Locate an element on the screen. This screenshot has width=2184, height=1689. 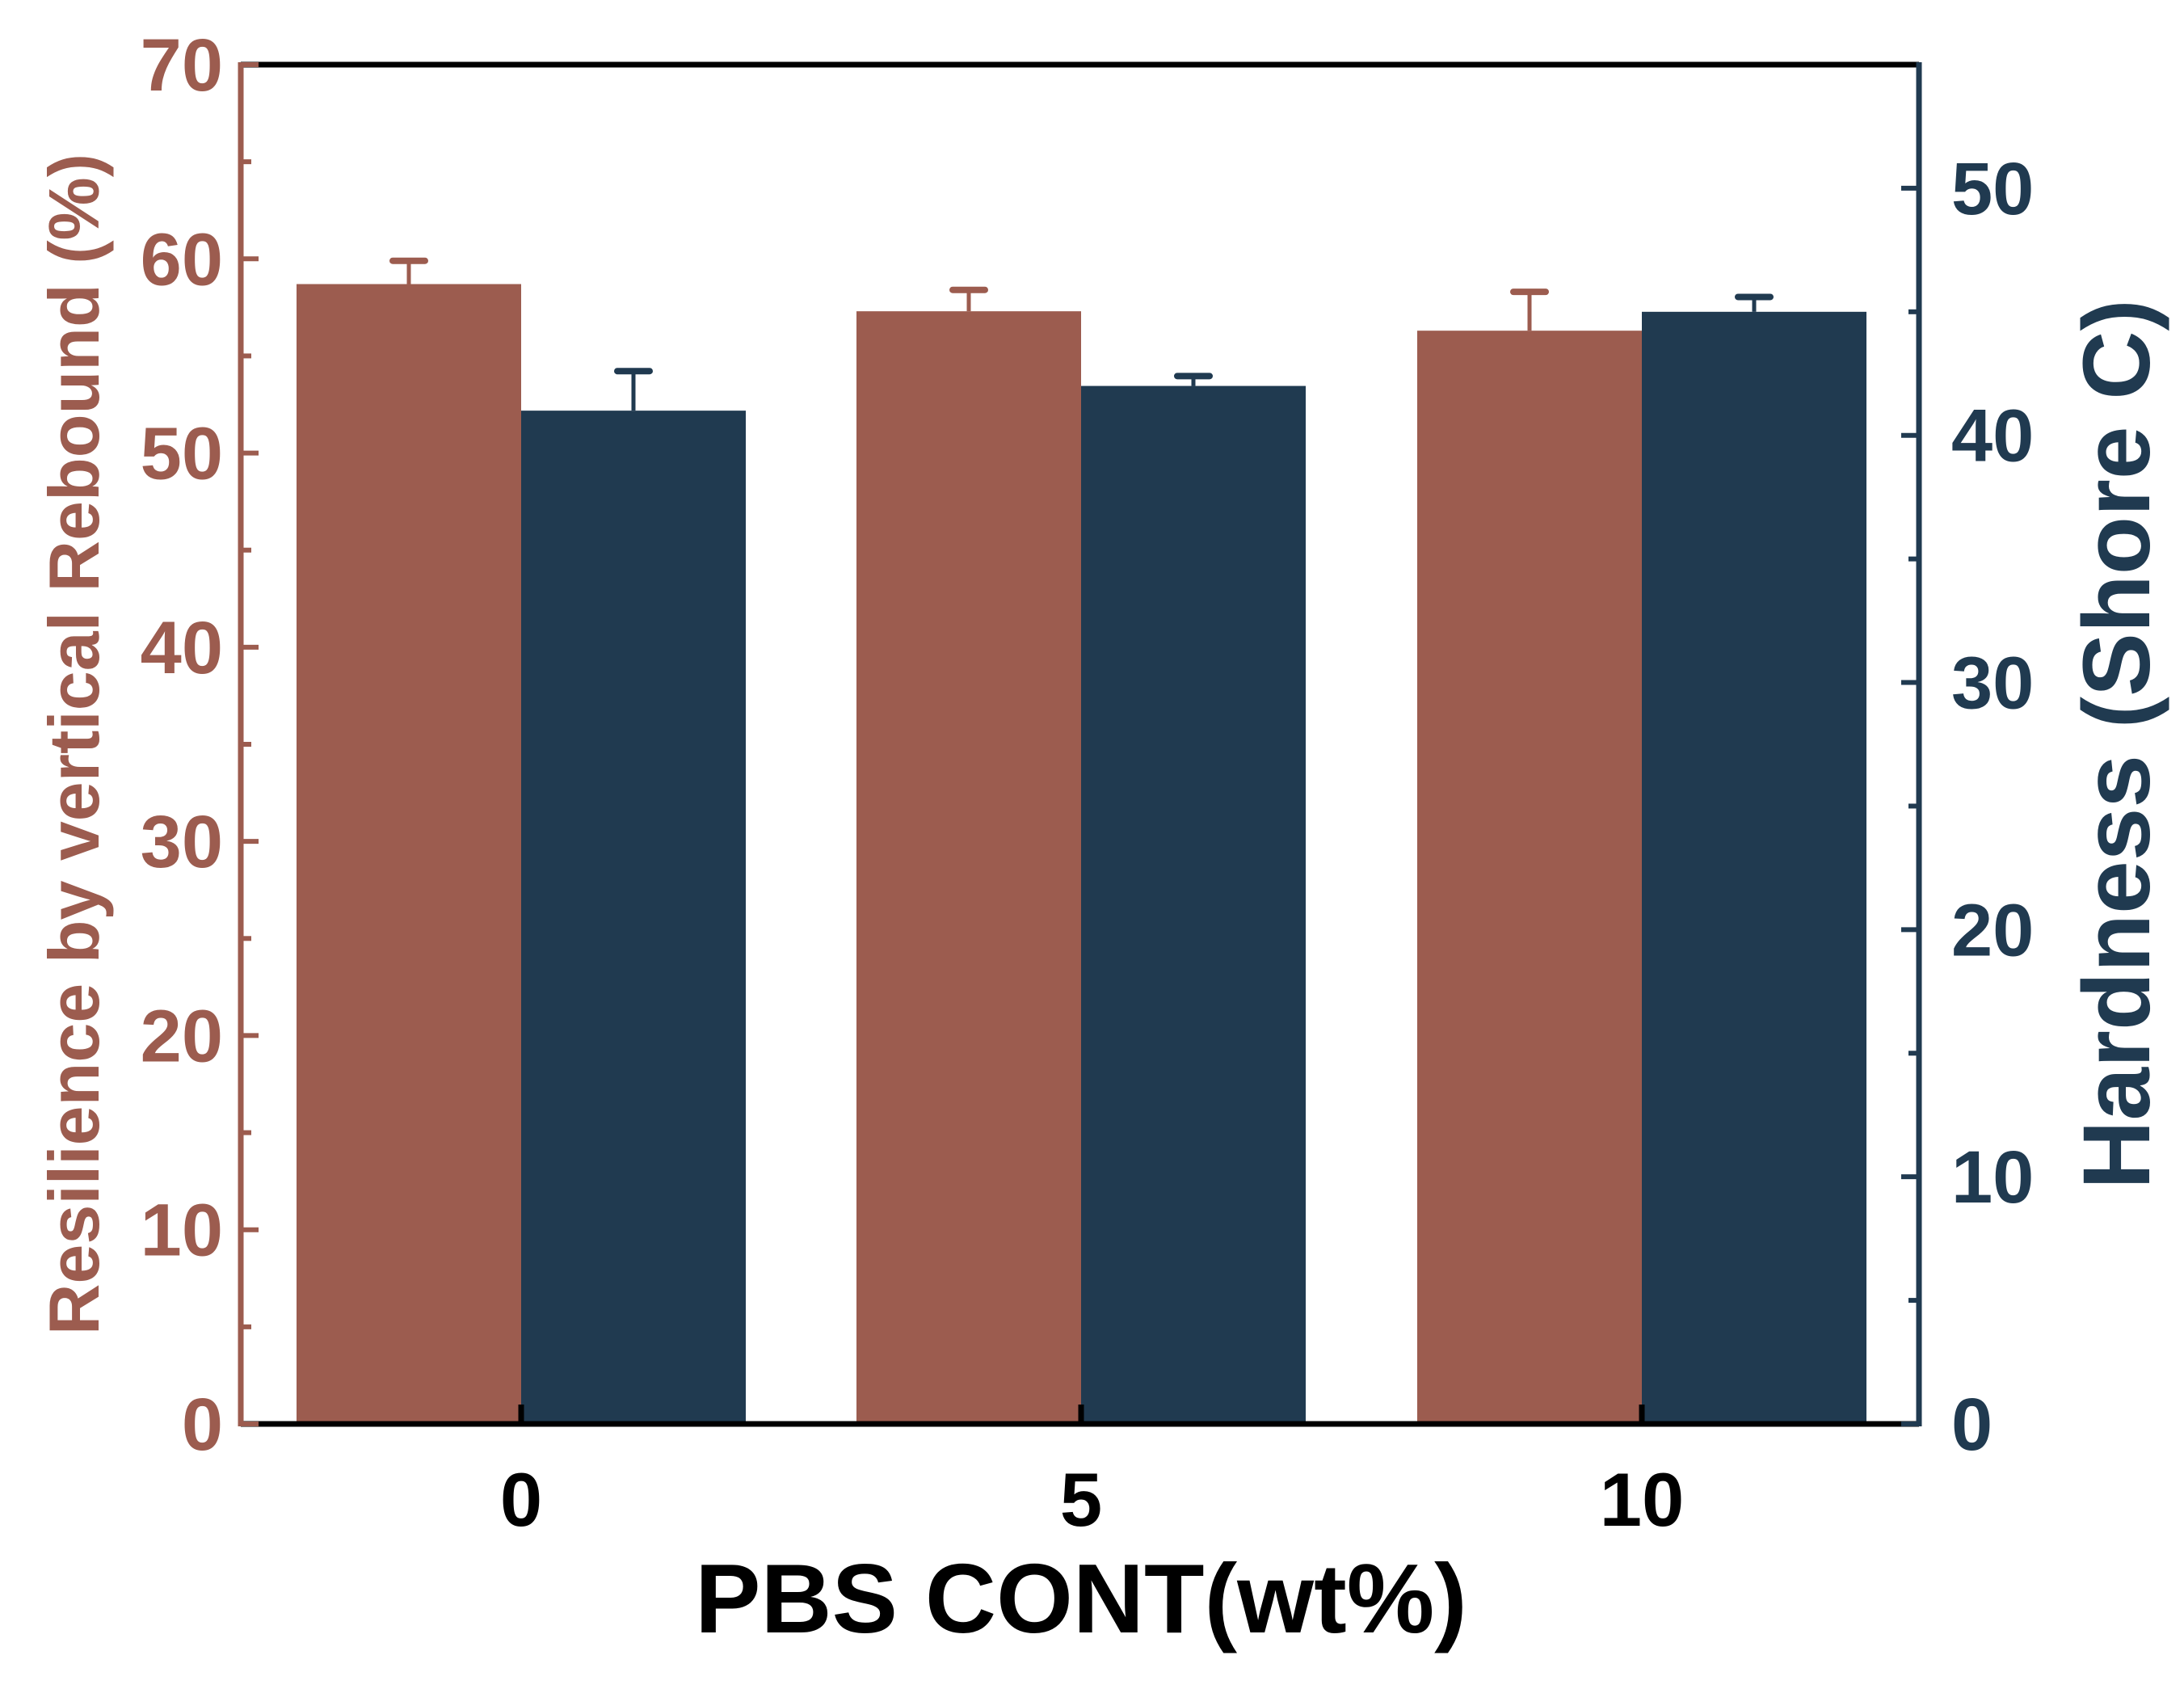
left-tick-label: 30 is located at coordinates (182, 842).